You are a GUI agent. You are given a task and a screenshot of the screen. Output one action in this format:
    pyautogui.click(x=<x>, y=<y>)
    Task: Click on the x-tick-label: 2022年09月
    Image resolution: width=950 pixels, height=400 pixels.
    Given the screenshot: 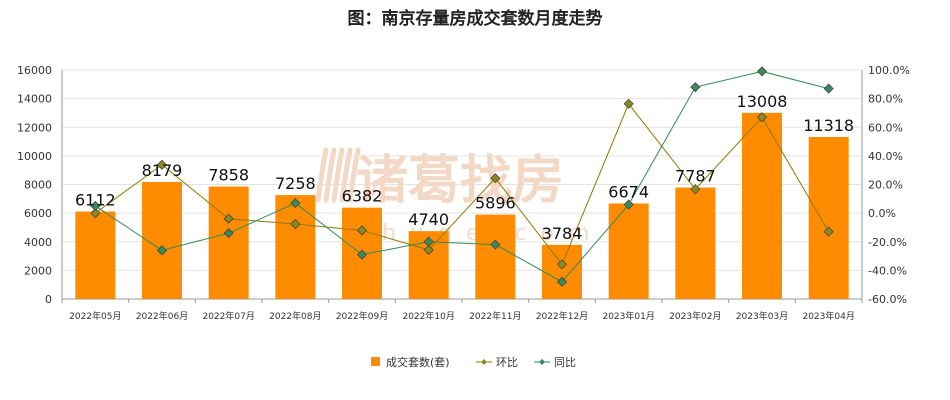 What is the action you would take?
    pyautogui.click(x=362, y=316)
    